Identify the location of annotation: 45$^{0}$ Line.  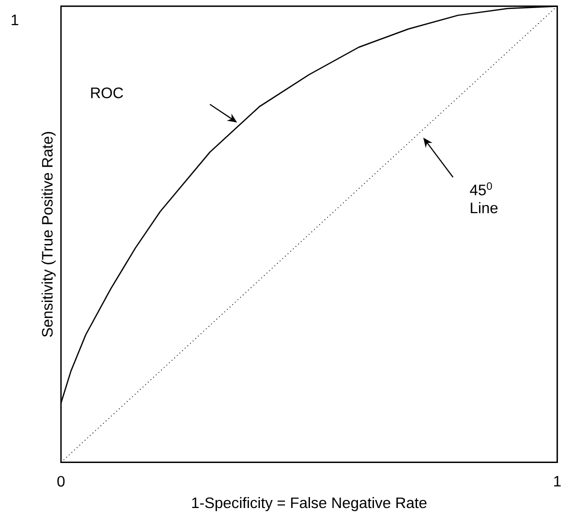
(484, 198).